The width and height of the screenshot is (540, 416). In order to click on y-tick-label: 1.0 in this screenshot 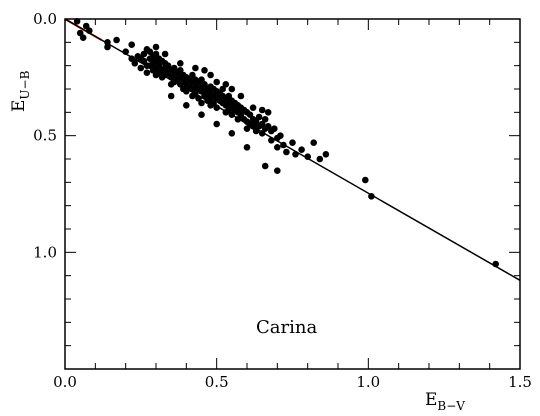, I will do `click(45, 252)`.